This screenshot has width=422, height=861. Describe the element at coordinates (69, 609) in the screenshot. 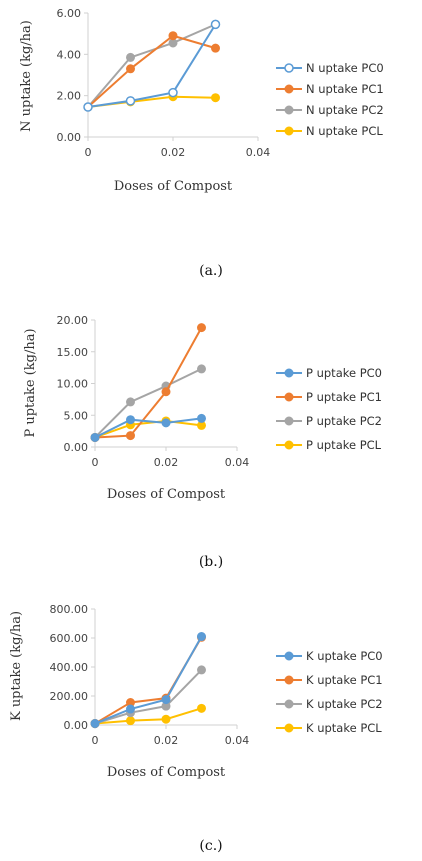

I see `y-tick-label: 800.00` at that location.